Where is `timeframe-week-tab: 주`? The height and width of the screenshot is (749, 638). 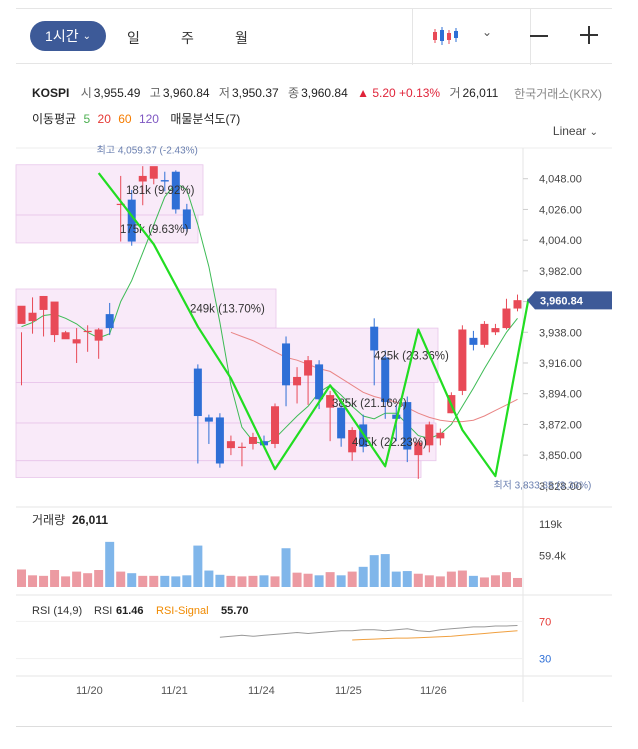
timeframe-week-tab: 주 is located at coordinates (187, 38).